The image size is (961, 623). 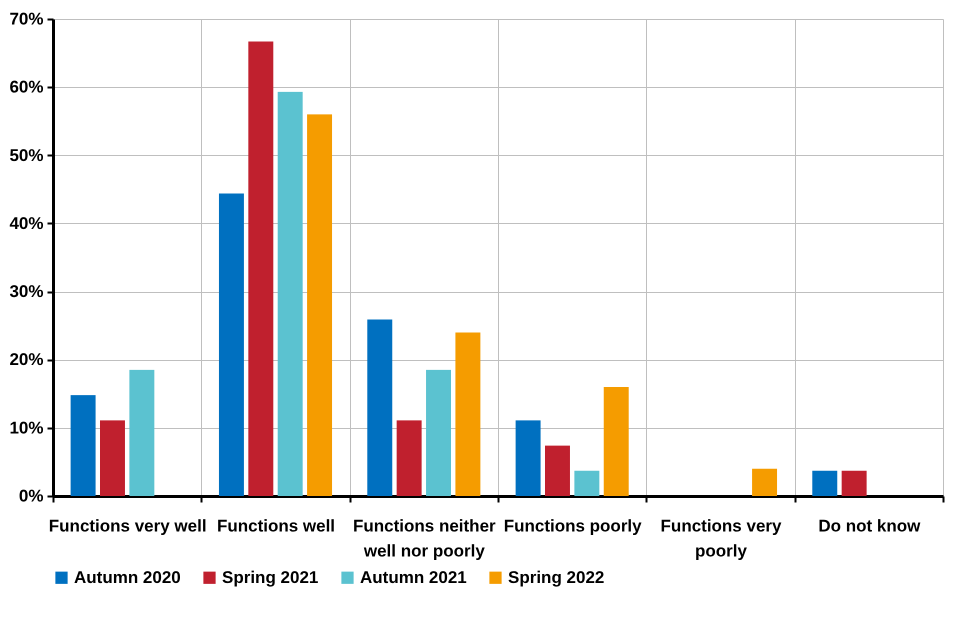 What do you see at coordinates (26, 155) in the screenshot?
I see `y-tick-label: 50%` at bounding box center [26, 155].